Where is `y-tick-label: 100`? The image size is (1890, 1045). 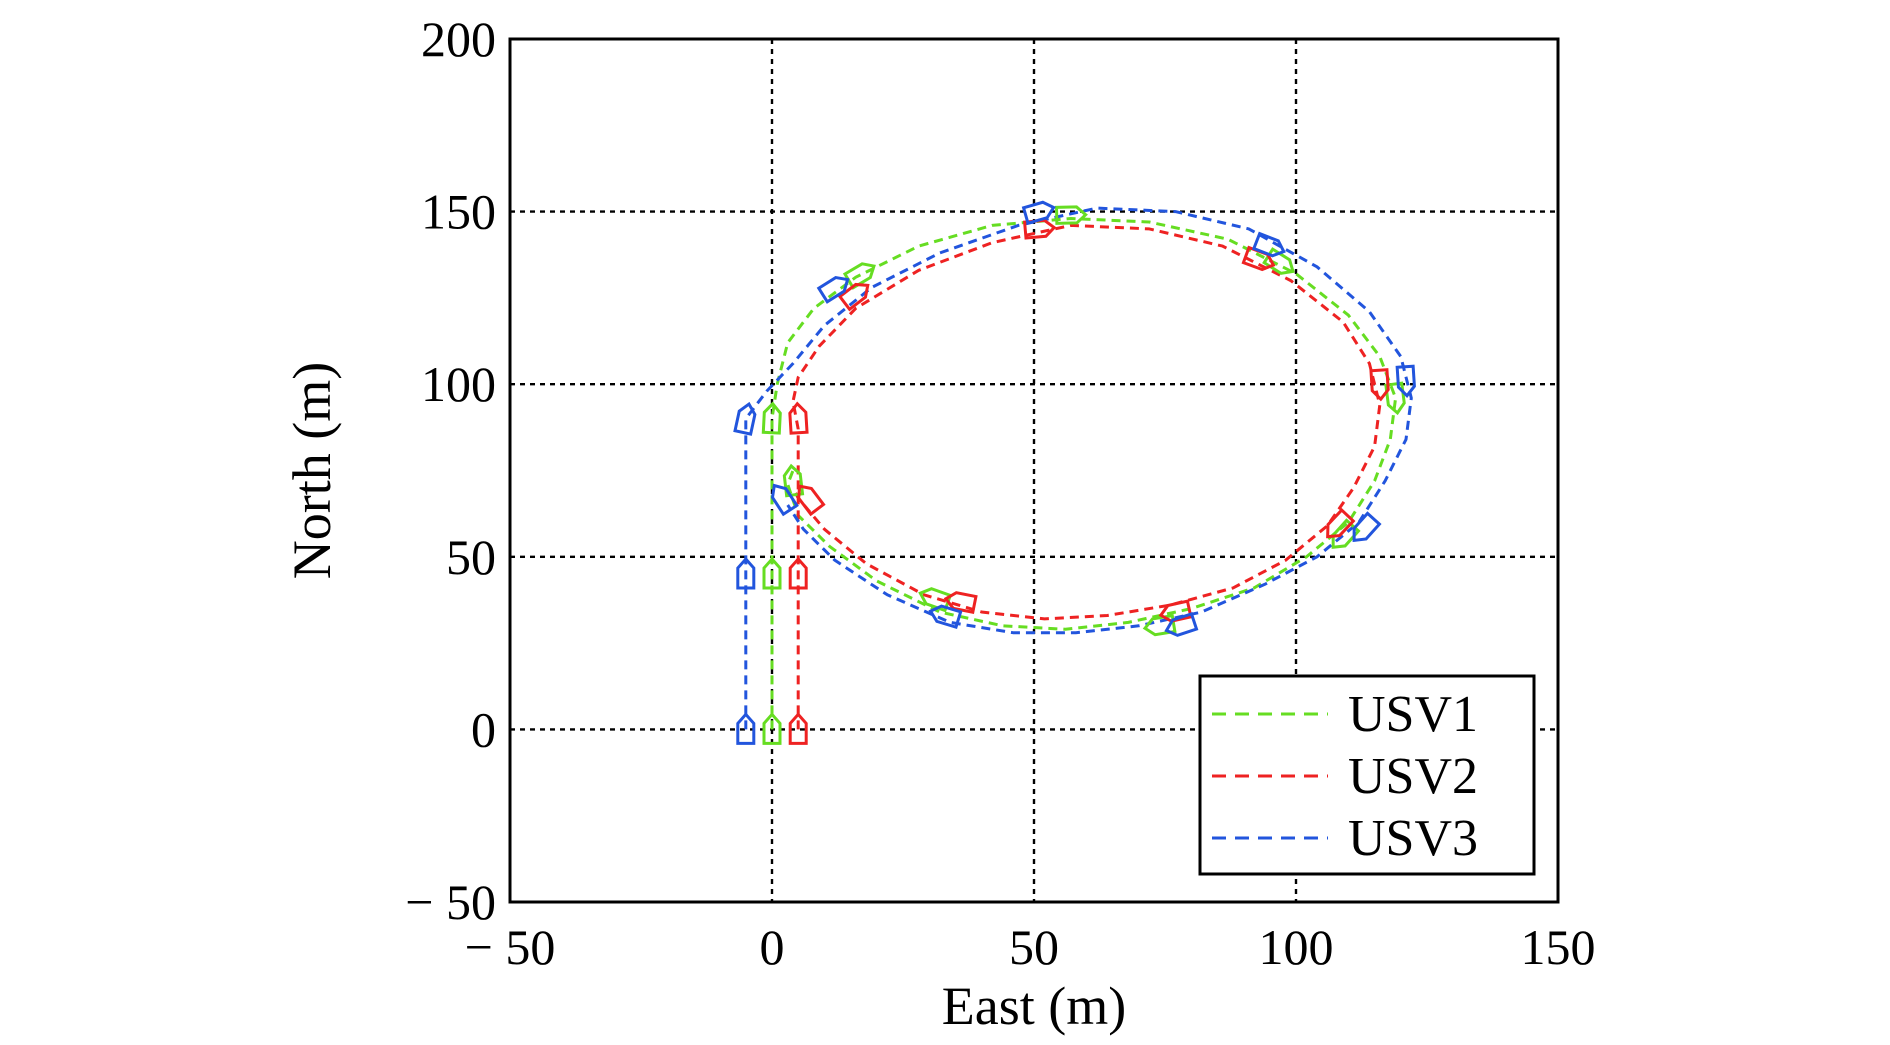 y-tick-label: 100 is located at coordinates (458, 384).